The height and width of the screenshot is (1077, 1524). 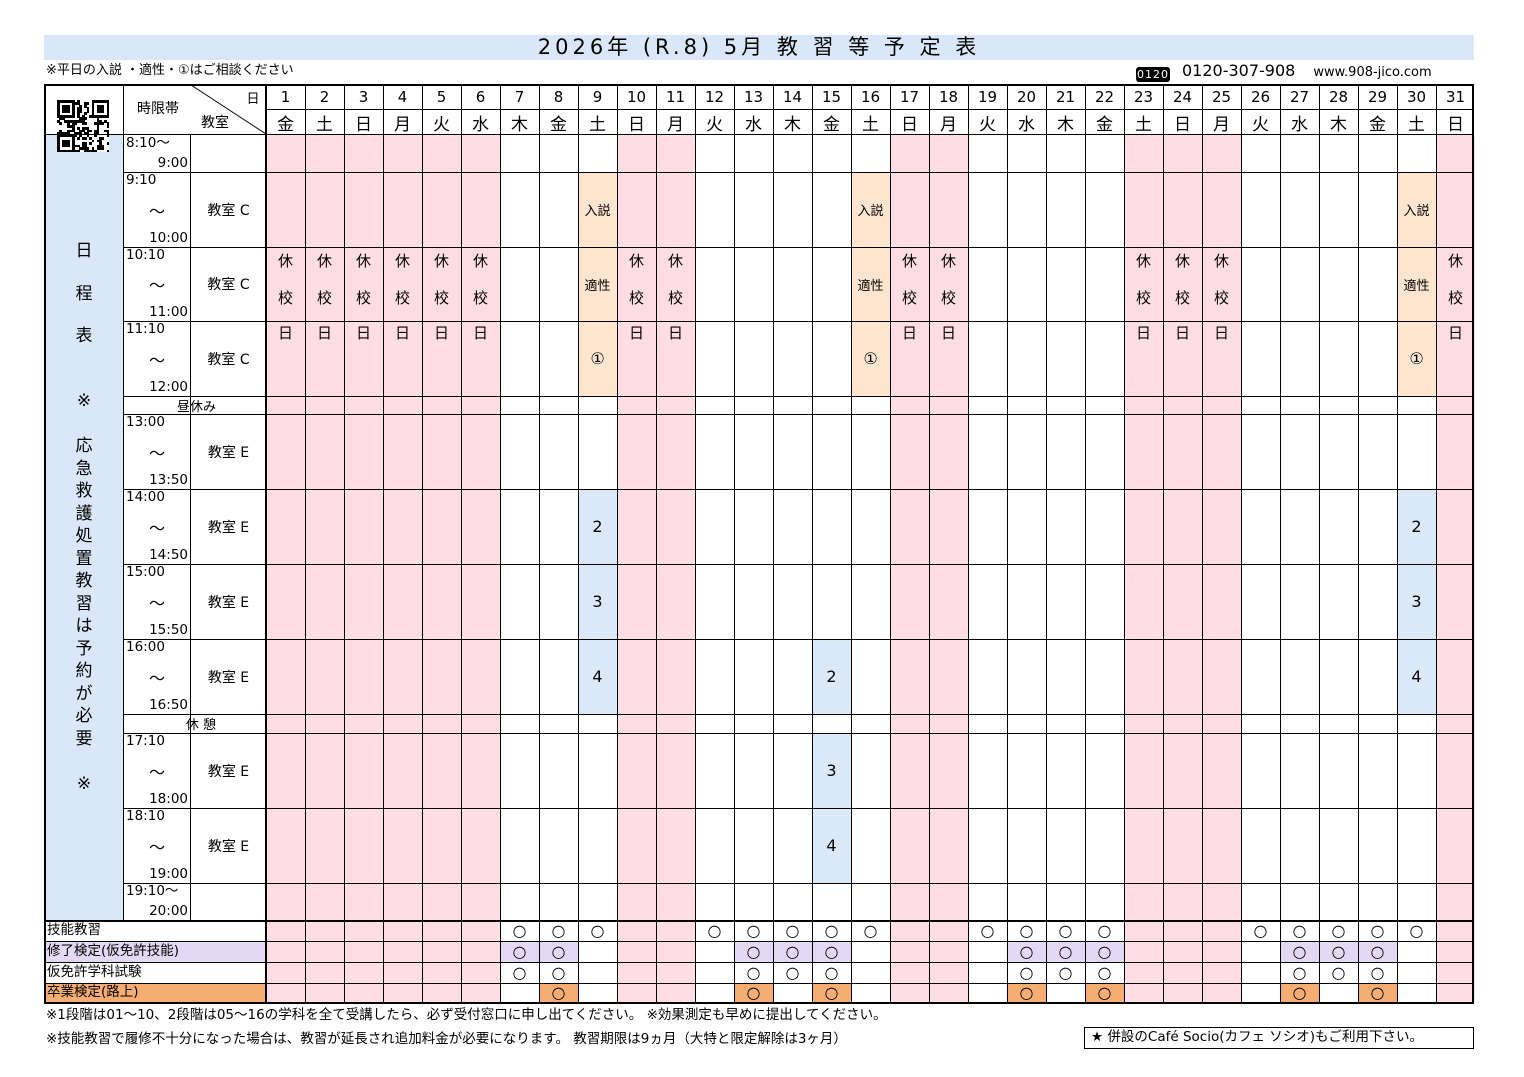 What do you see at coordinates (84, 693) in the screenshot?
I see `side-char: が` at bounding box center [84, 693].